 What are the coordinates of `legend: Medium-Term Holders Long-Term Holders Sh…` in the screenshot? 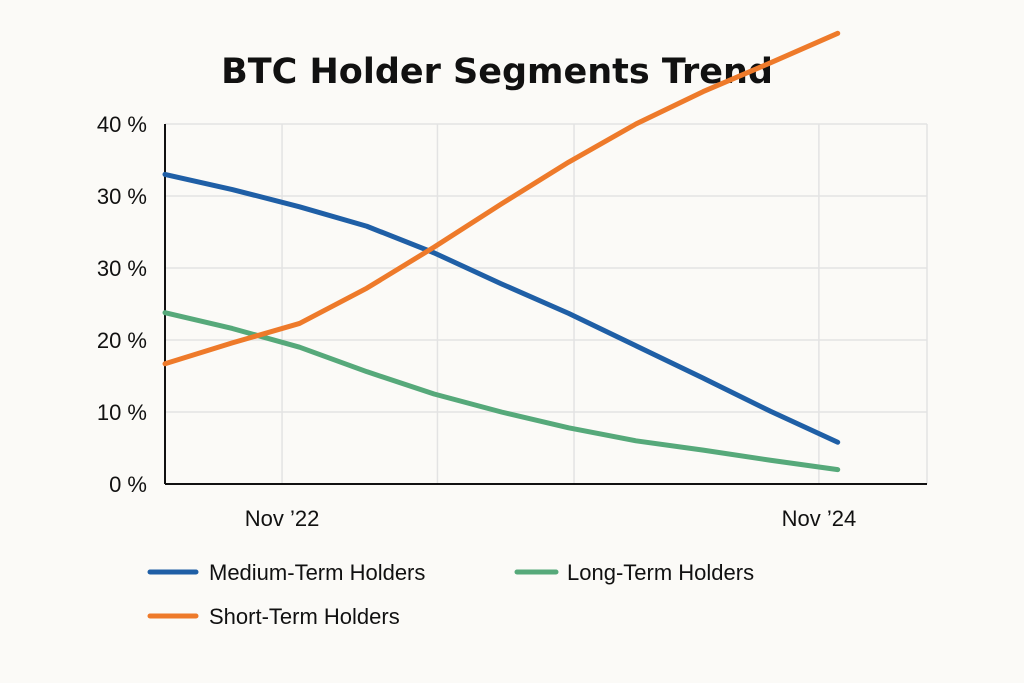 It's located at (450, 594).